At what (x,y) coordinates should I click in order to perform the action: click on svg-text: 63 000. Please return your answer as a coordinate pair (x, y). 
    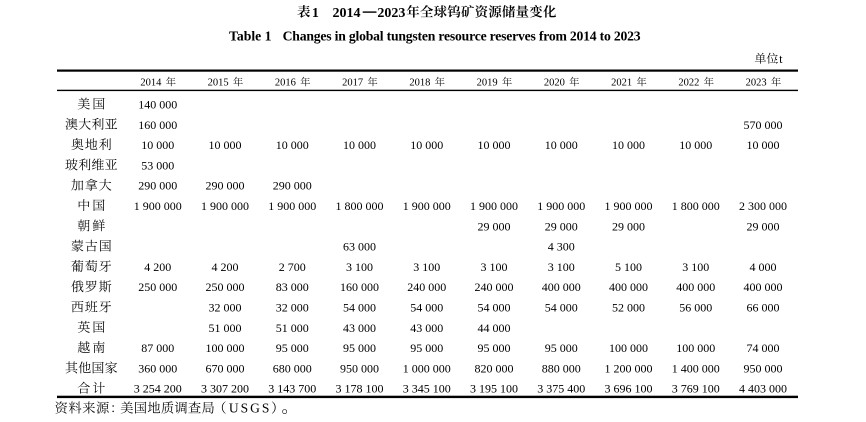
    Looking at the image, I should click on (359, 247).